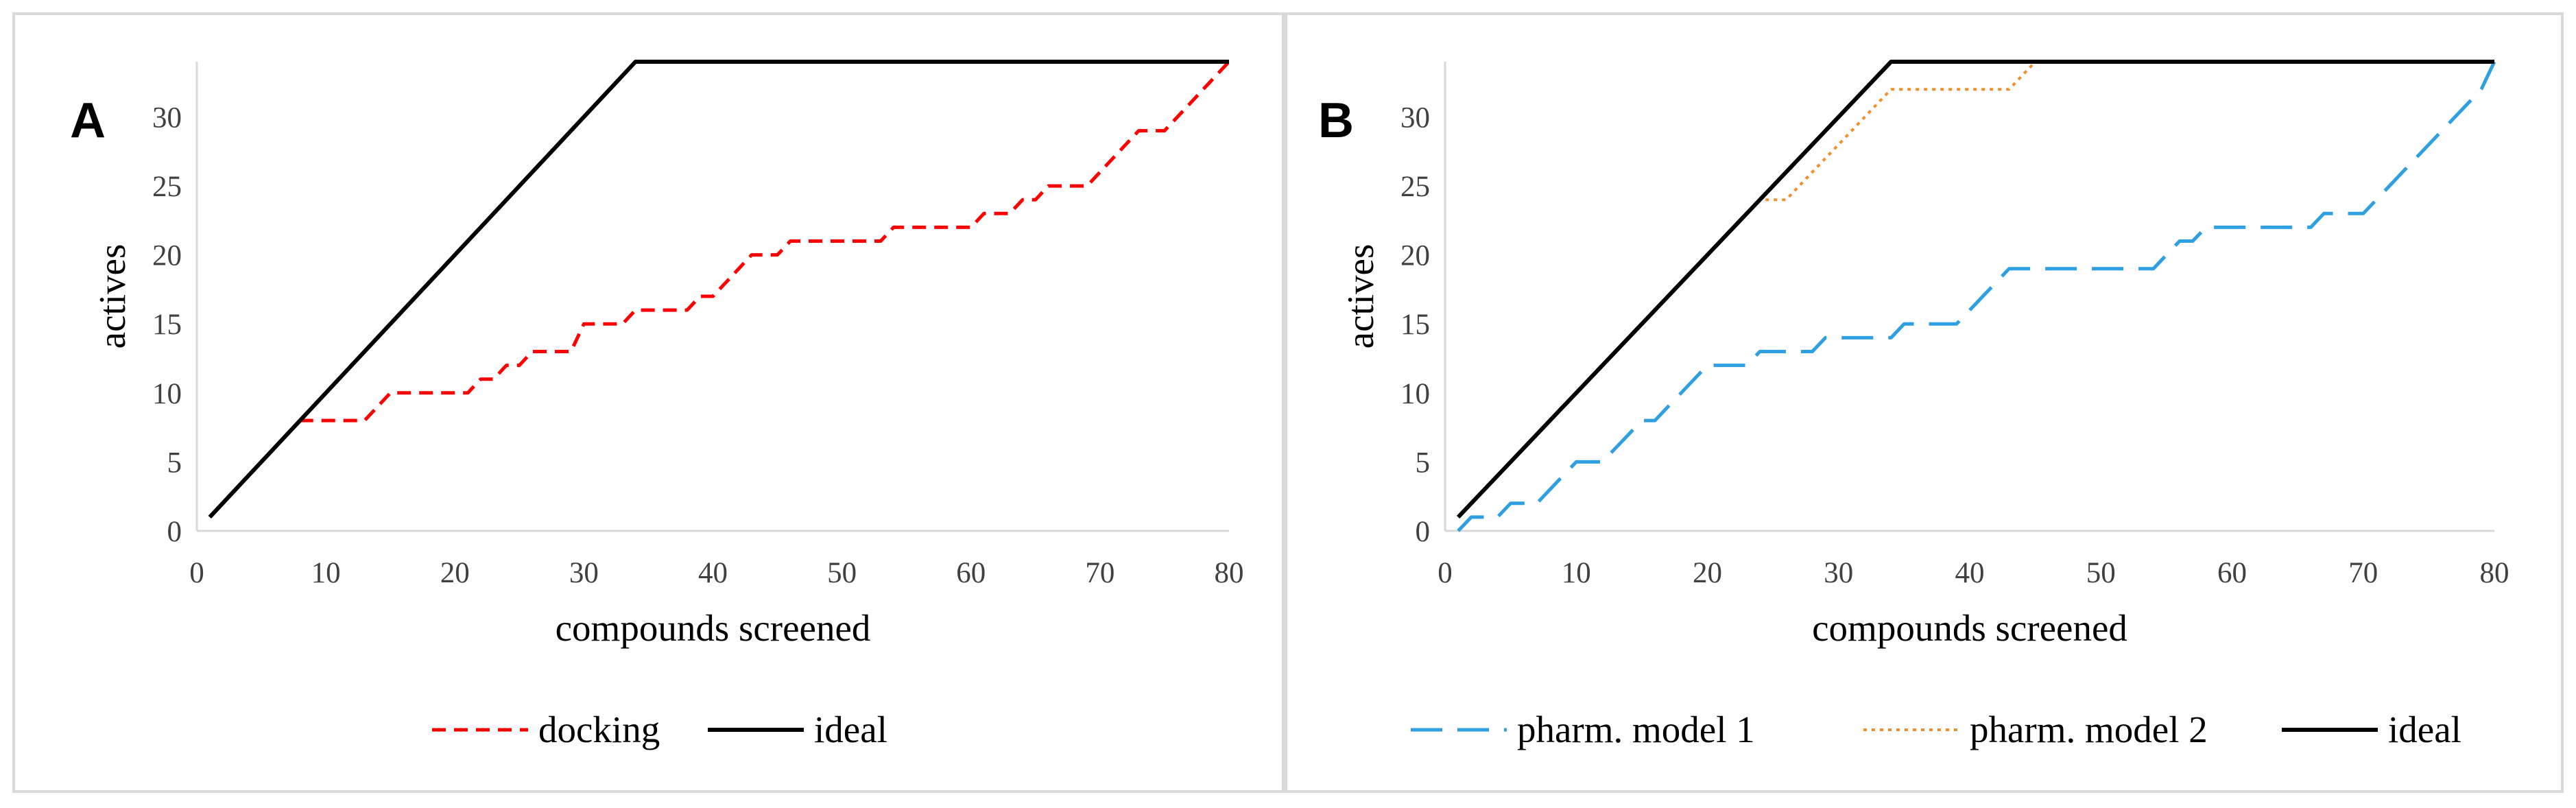  Describe the element at coordinates (1336, 121) in the screenshot. I see `panel-letter: B` at that location.